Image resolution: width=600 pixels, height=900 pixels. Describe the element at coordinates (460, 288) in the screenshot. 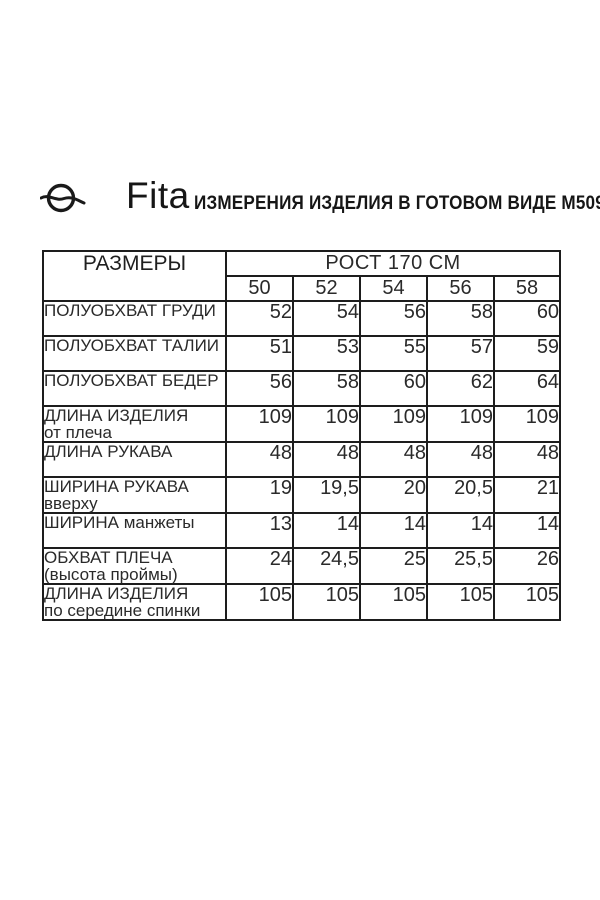

I see `size-header: 56` at that location.